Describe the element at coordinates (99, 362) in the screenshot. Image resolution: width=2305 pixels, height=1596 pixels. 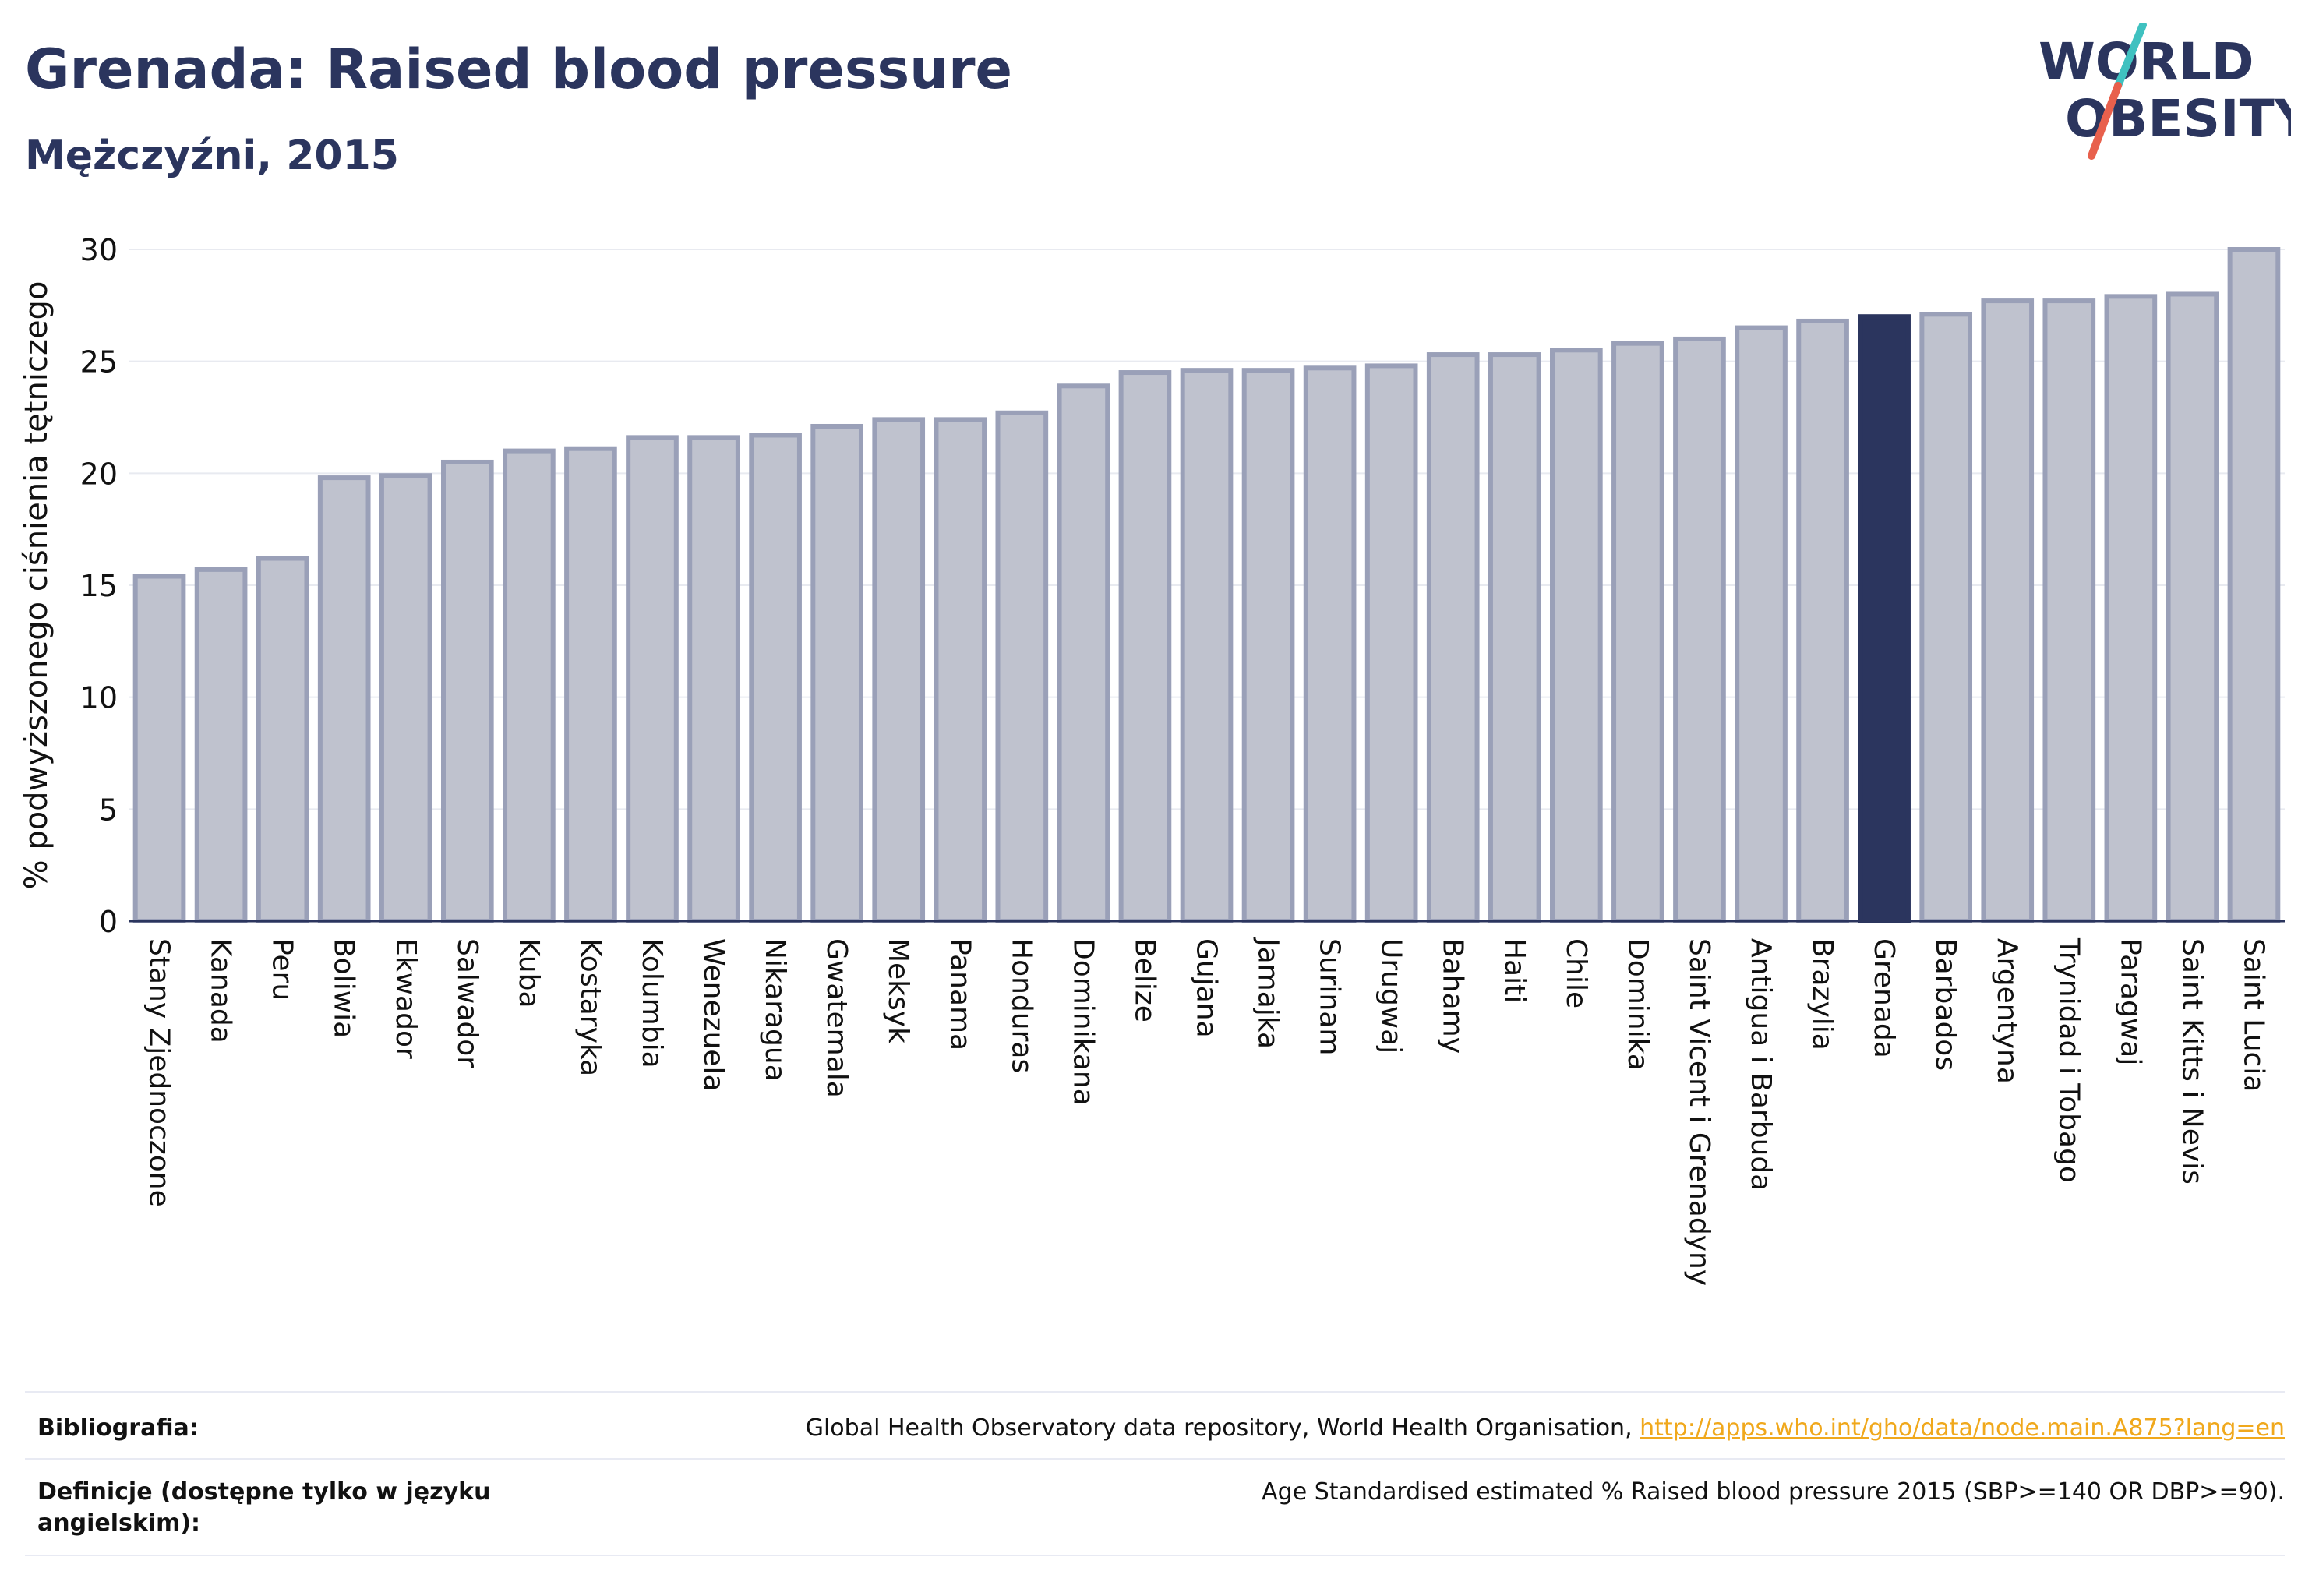
I see `y-tick-label: 25` at that location.